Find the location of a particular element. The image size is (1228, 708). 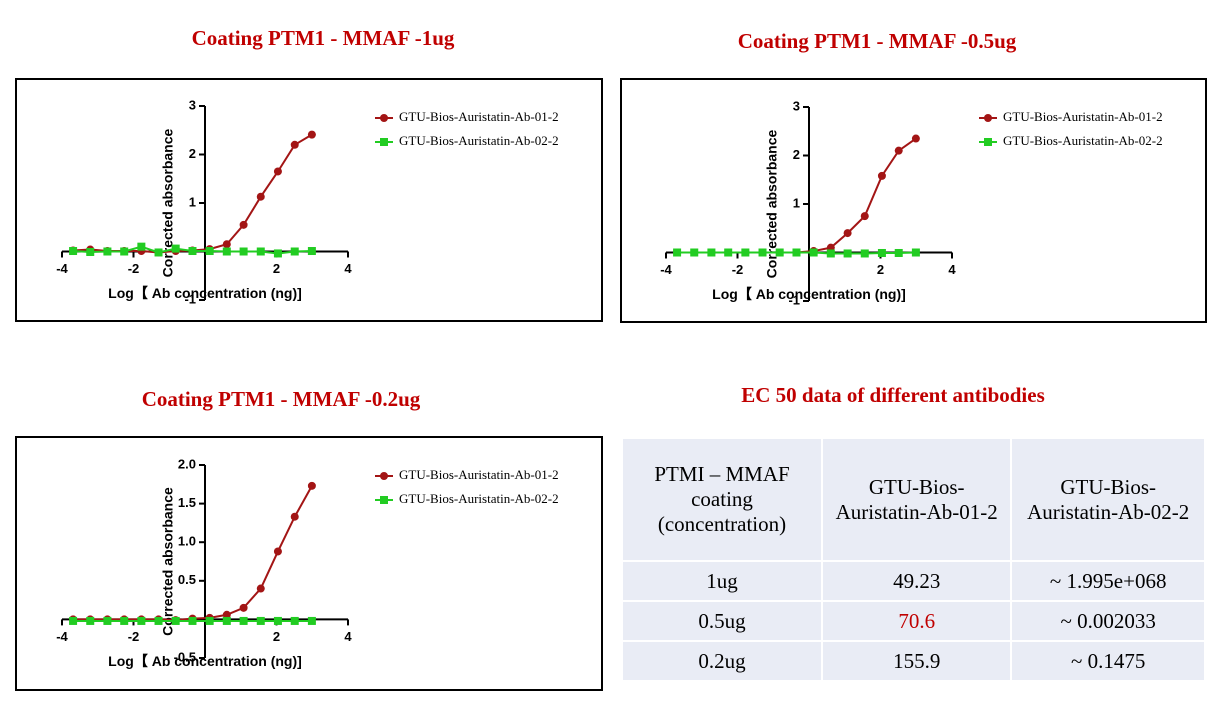

y-tick-label: 0.5 is located at coordinates (187, 579).